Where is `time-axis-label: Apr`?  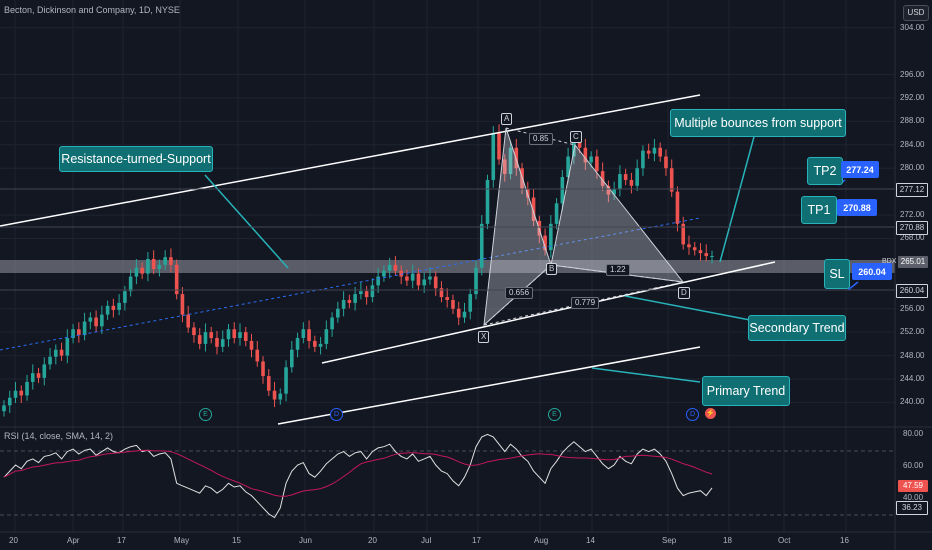 time-axis-label: Apr is located at coordinates (73, 540).